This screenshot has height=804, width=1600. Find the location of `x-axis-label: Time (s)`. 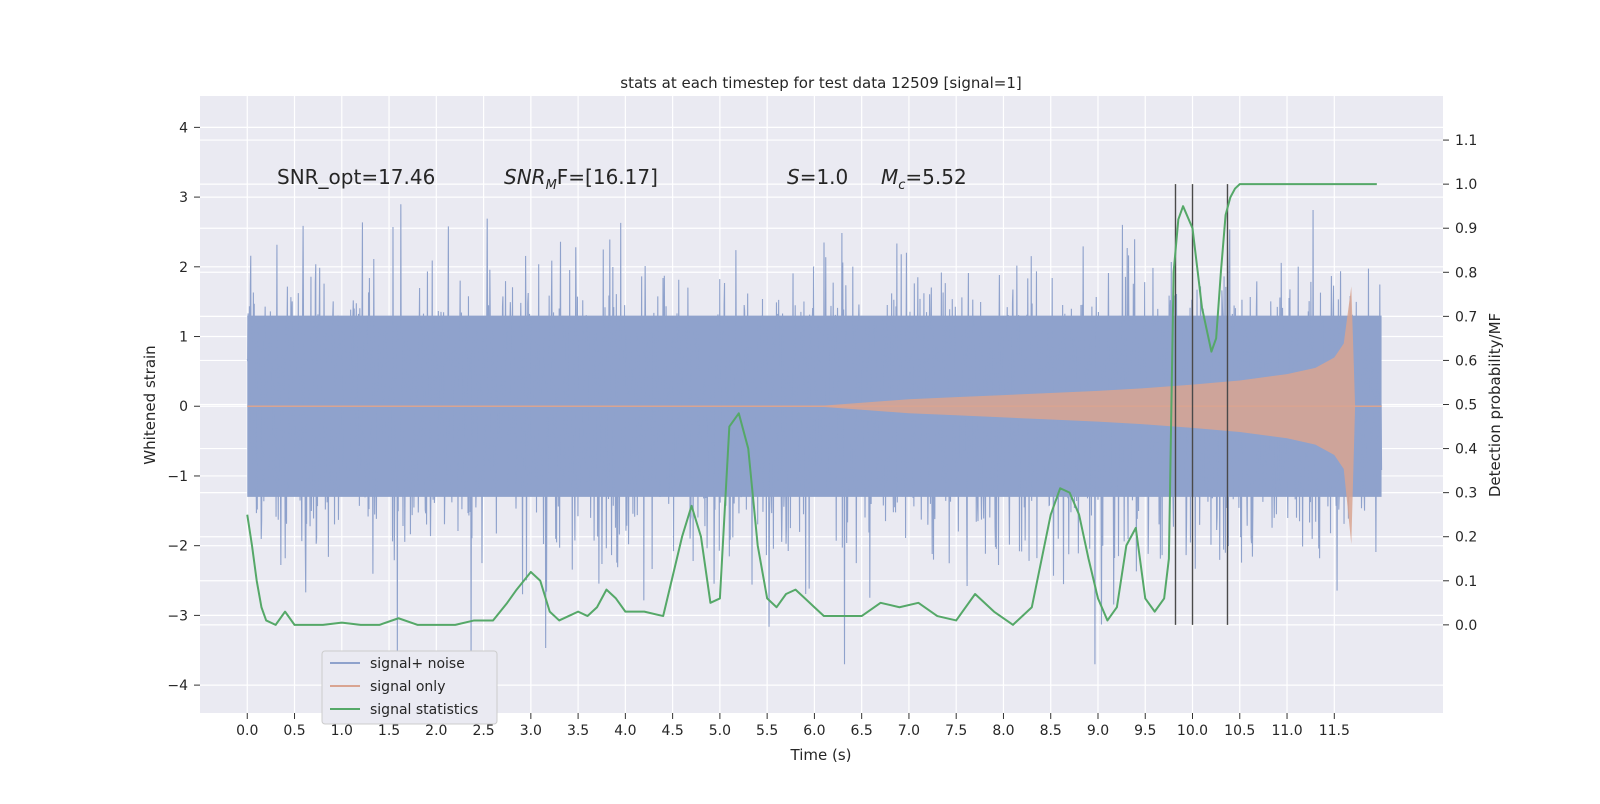

x-axis-label: Time (s) is located at coordinates (821, 755).